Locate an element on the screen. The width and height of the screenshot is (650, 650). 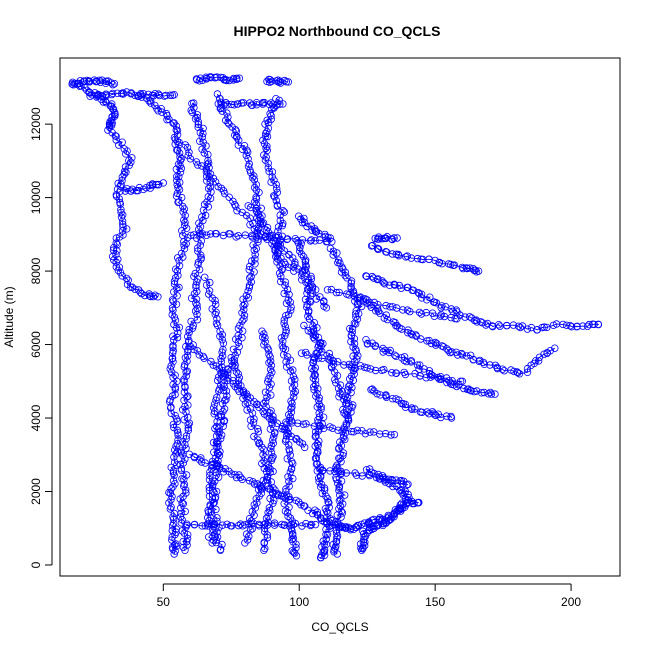
x-axis: 50 100 150 200 is located at coordinates (369, 596).